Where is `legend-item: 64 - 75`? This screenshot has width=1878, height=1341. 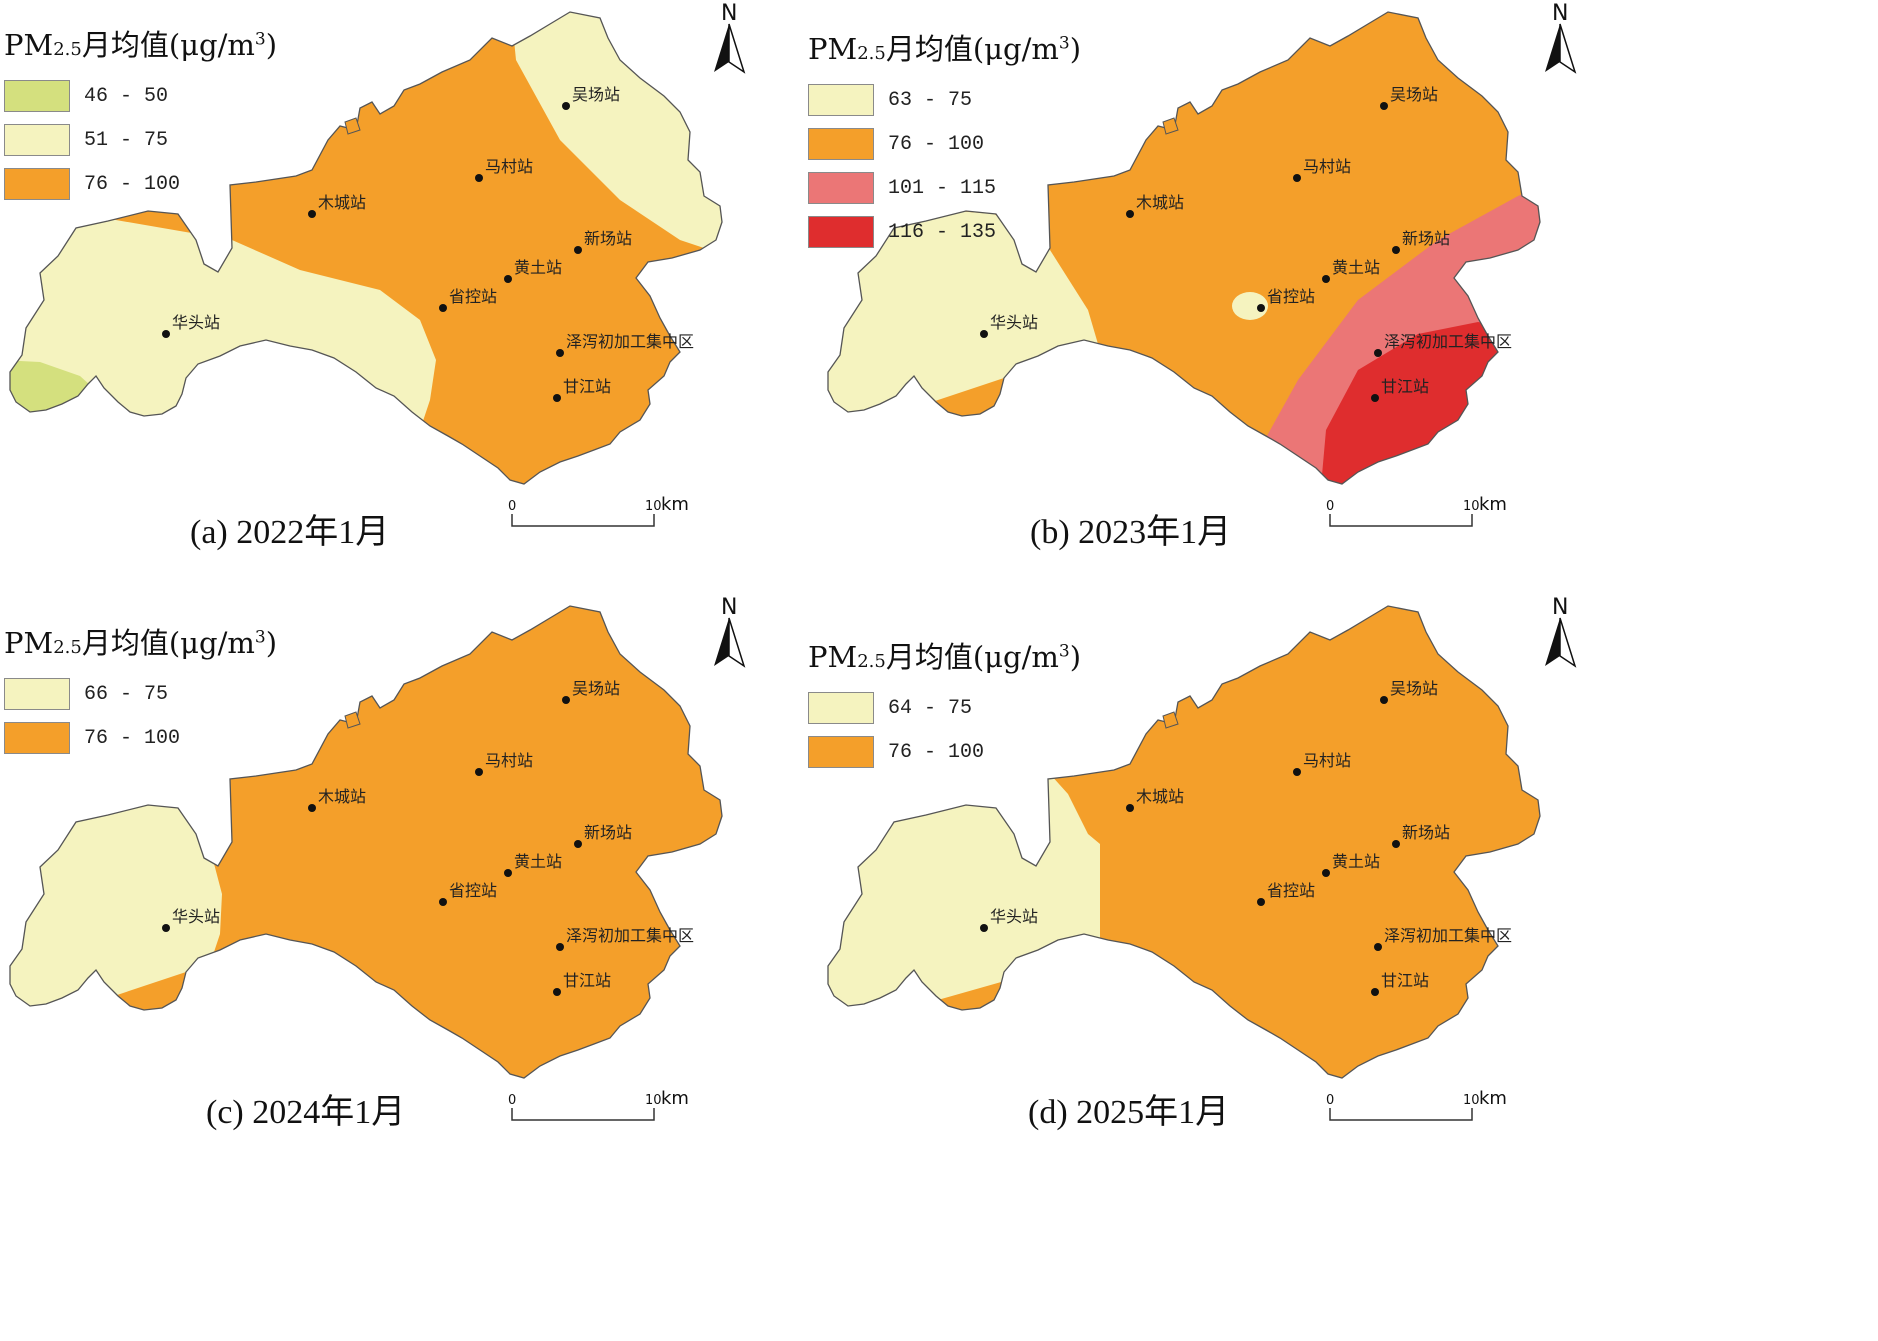 legend-item: 64 - 75 is located at coordinates (944, 708).